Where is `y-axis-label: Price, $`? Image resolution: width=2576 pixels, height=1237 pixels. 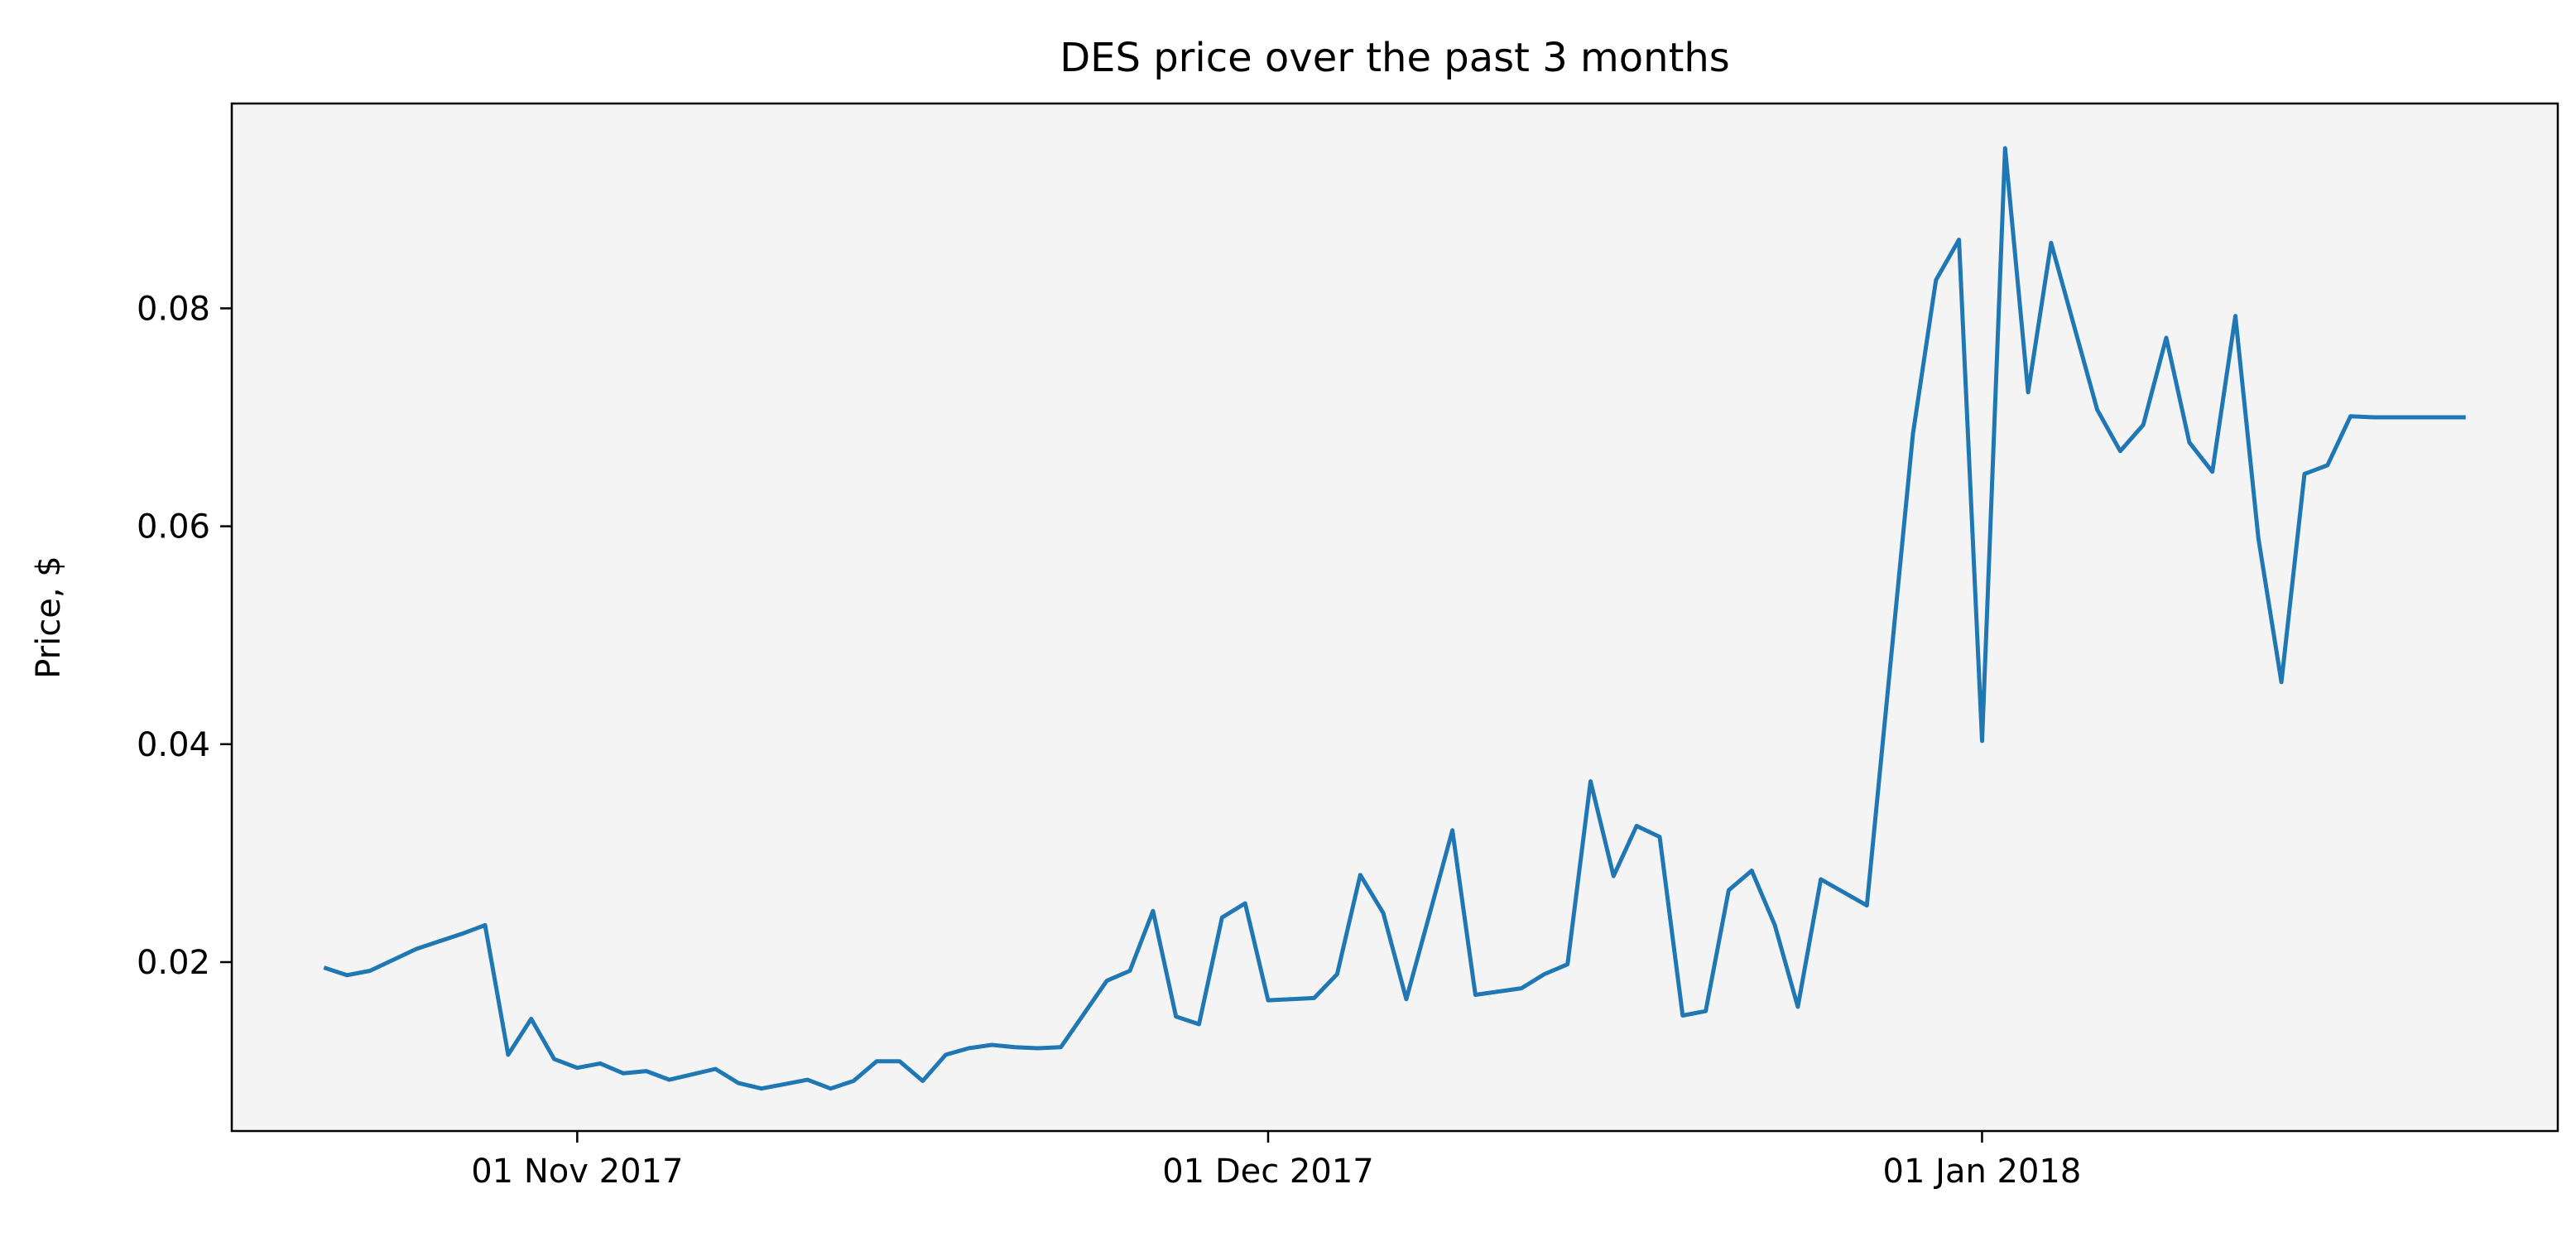
y-axis-label: Price, $ is located at coordinates (49, 617).